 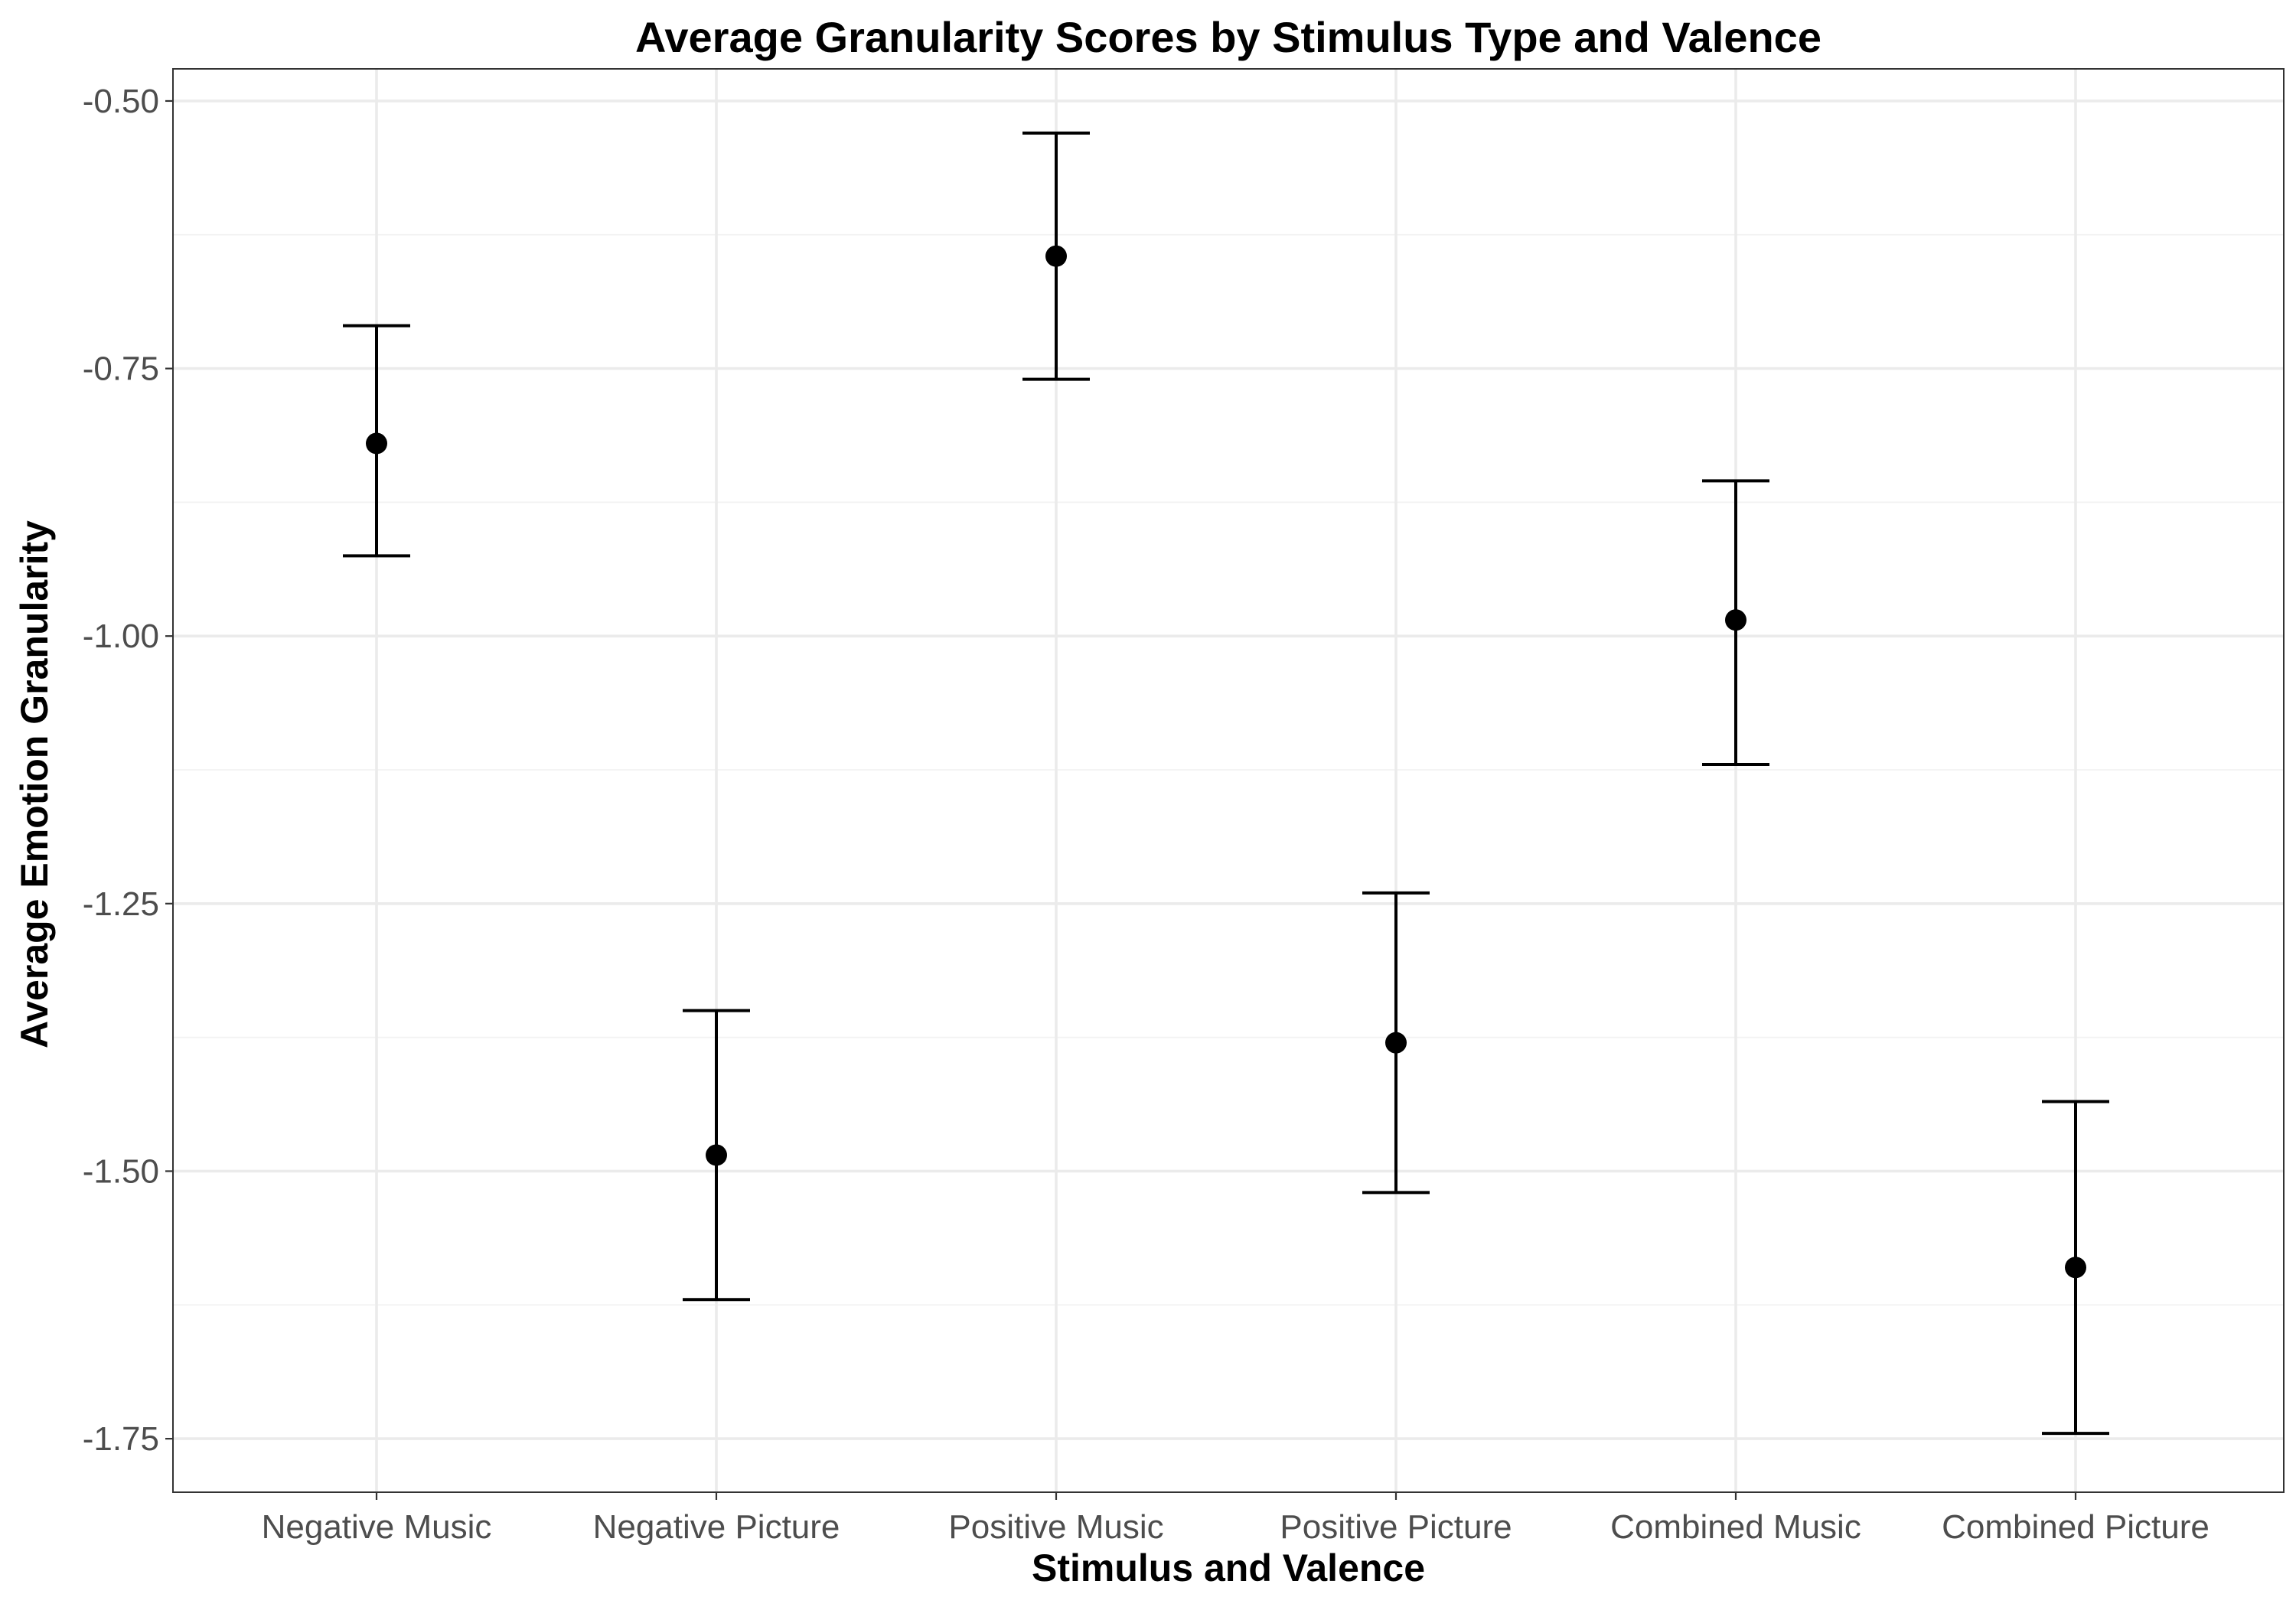 I want to click on x-tick-label: Positive Picture, so click(x=1396, y=1527).